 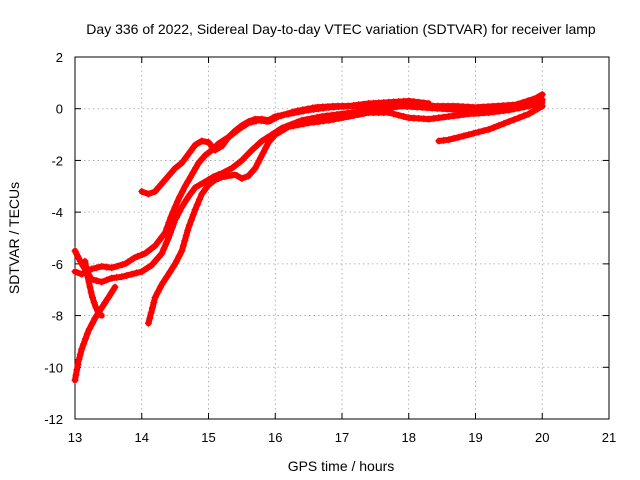 I want to click on x-tick-label: 15, so click(x=208, y=437).